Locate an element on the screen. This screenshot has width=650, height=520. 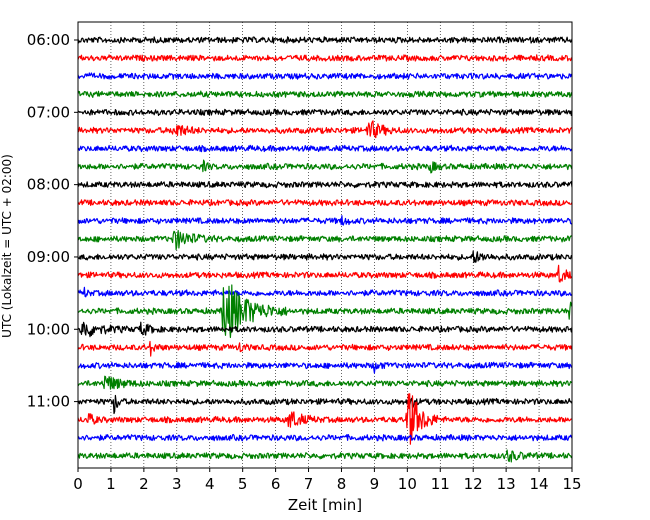
y-axis-label: UTC (Lokalzeit = UTC + 02:00) is located at coordinates (7, 246).